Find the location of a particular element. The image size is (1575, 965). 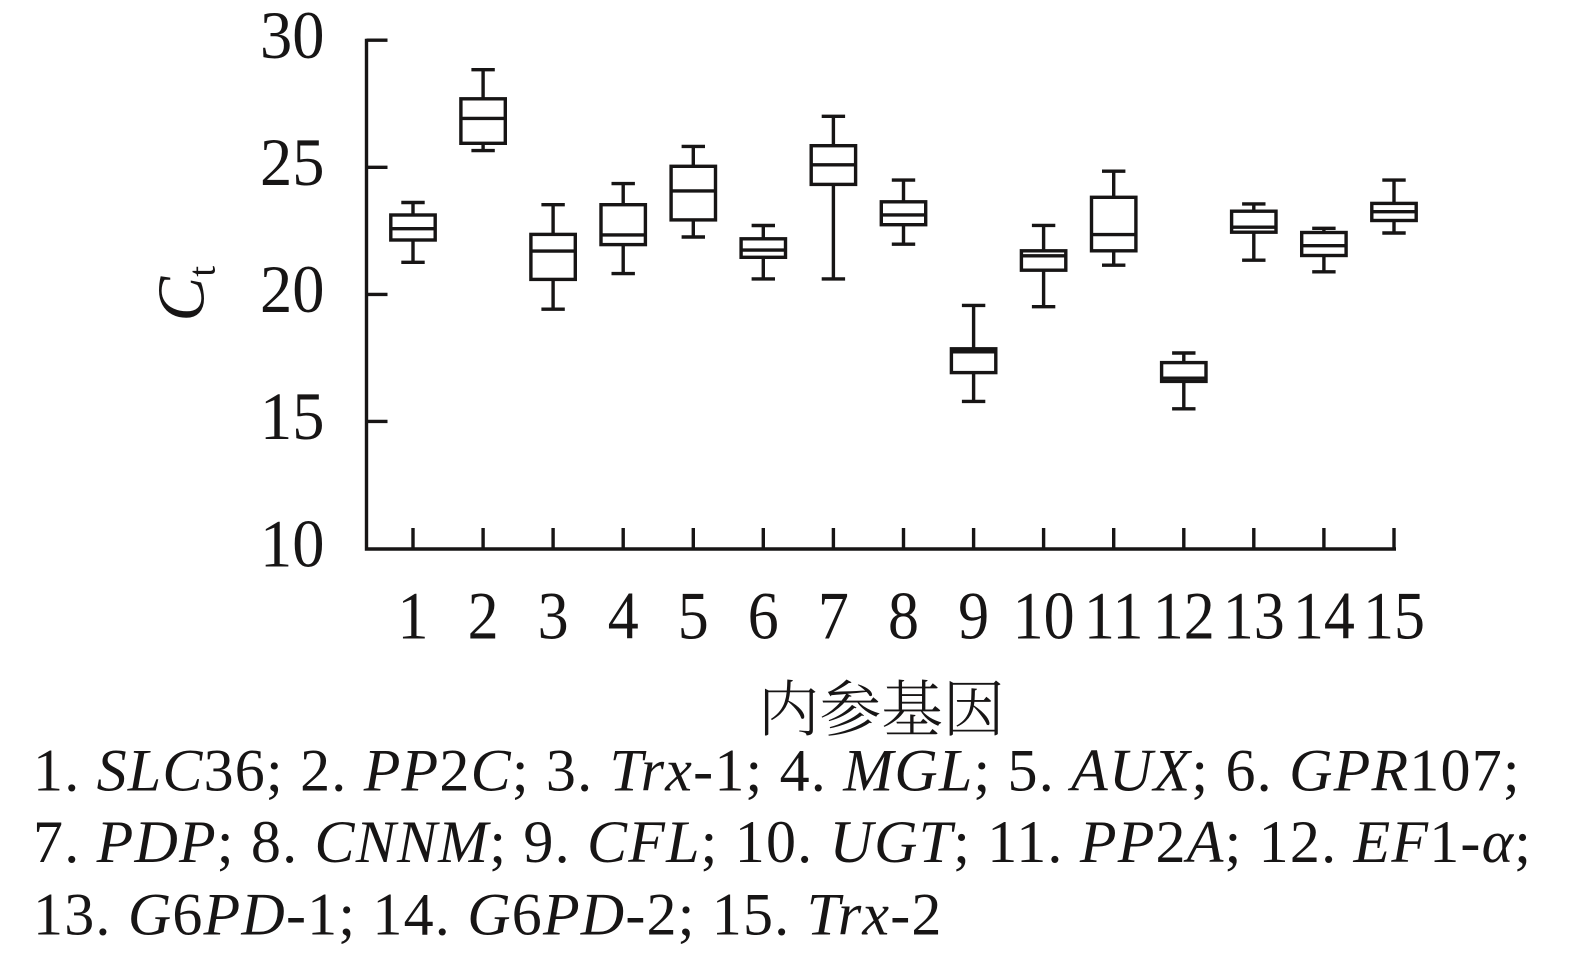

svg-text: 9 is located at coordinates (973, 616).